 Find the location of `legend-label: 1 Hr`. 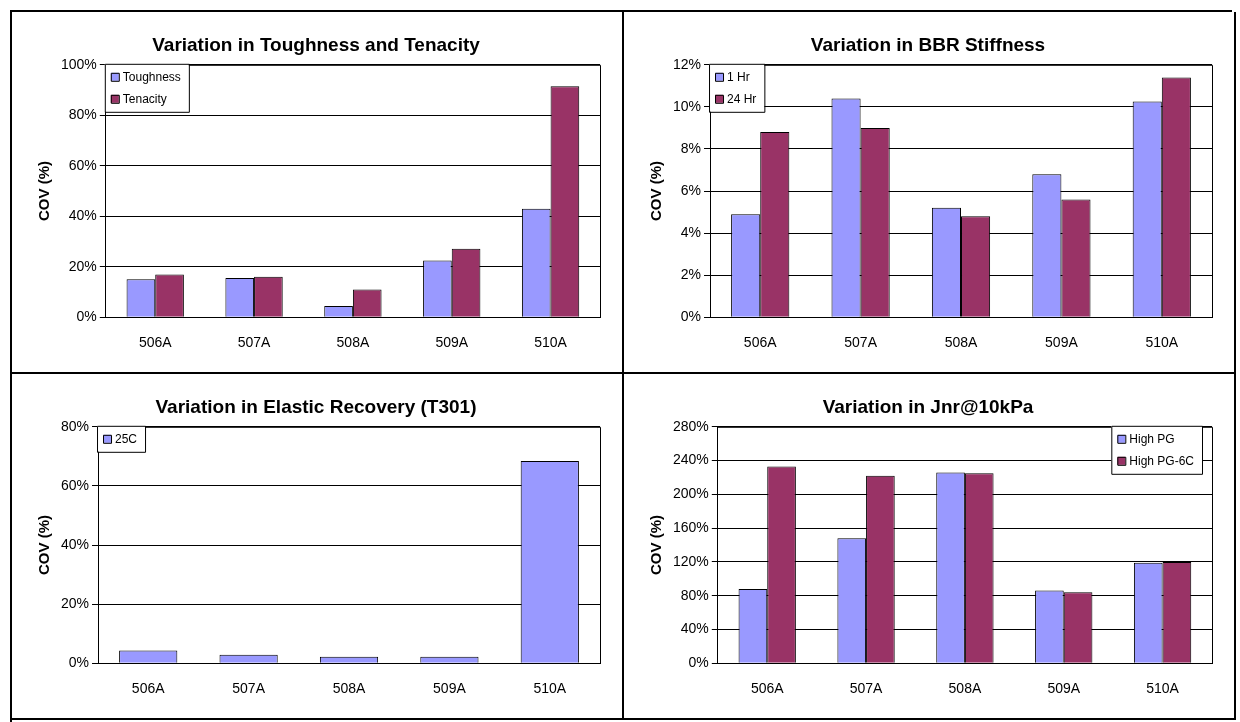

legend-label: 1 Hr is located at coordinates (738, 77).